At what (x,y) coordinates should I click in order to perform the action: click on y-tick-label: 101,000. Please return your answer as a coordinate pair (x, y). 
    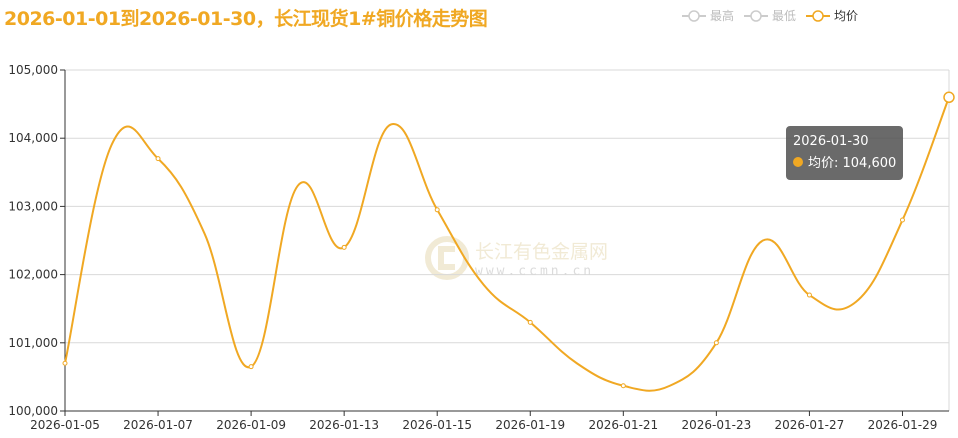
    Looking at the image, I should click on (33, 343).